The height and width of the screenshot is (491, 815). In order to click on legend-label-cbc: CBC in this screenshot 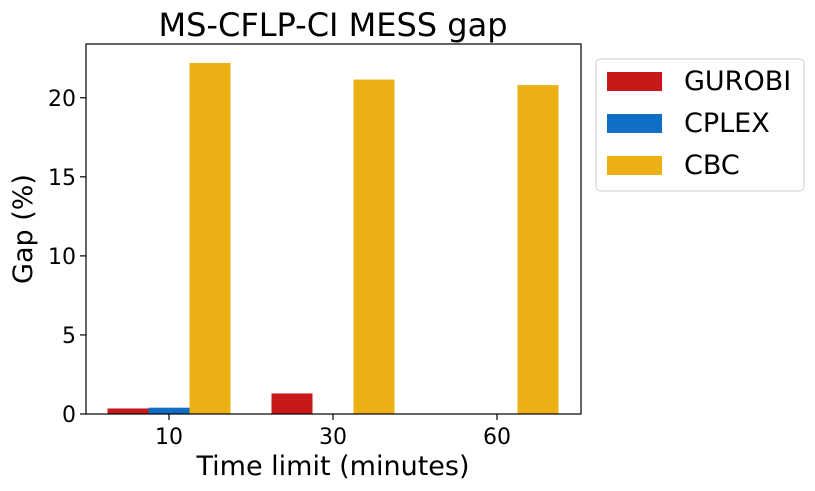, I will do `click(712, 165)`.